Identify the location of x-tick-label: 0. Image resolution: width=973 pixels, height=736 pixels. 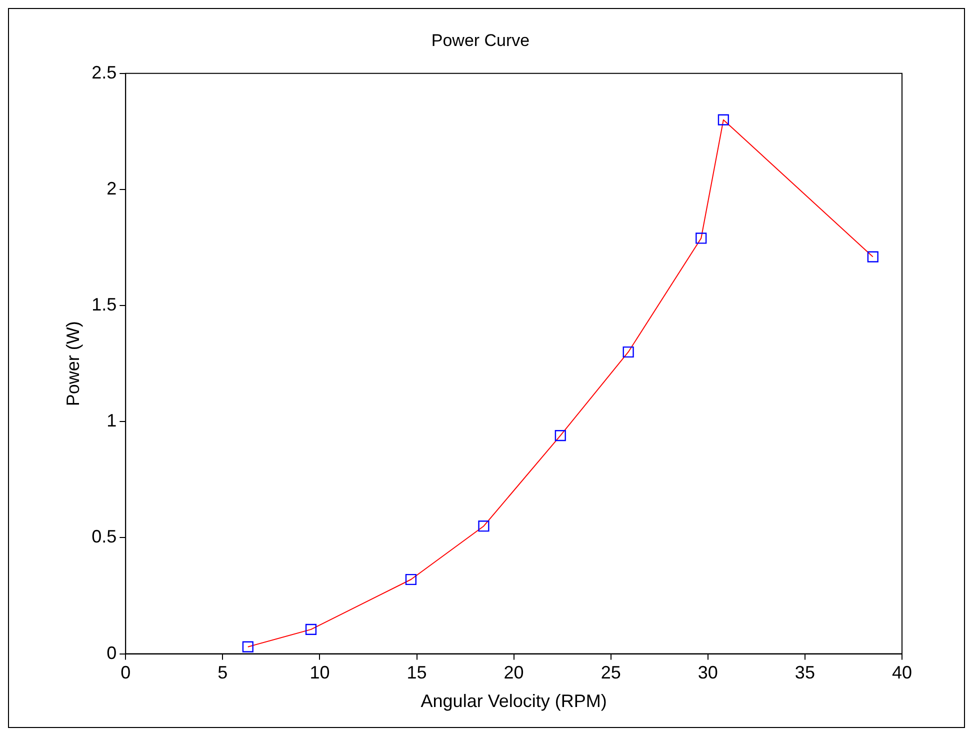
(125, 672).